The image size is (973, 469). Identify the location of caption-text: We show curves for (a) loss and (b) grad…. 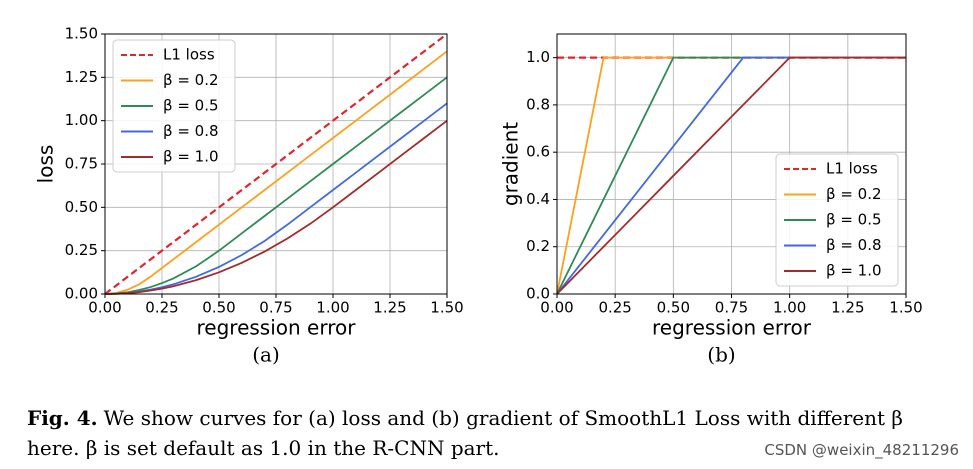
(465, 433).